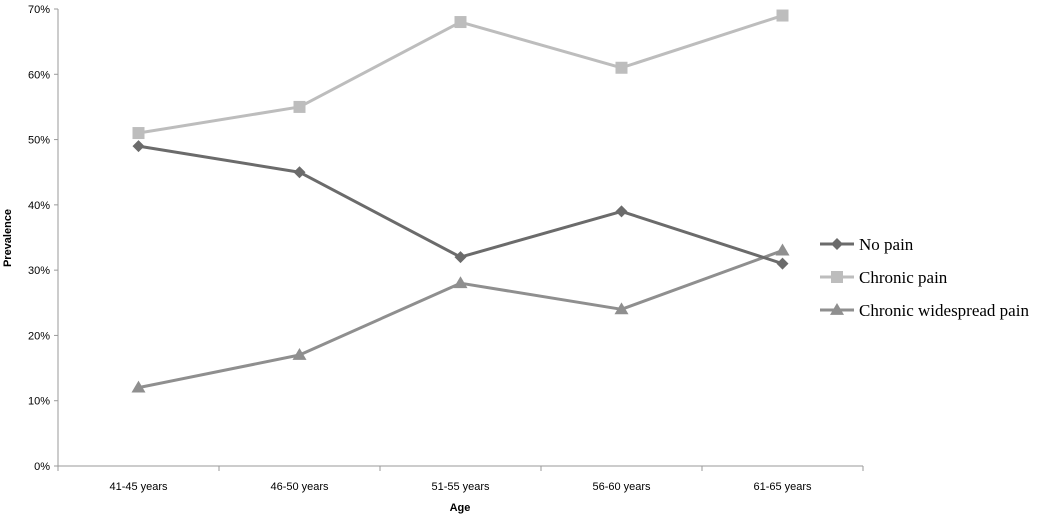  What do you see at coordinates (621, 487) in the screenshot?
I see `x-tick-label: 56-60 years` at bounding box center [621, 487].